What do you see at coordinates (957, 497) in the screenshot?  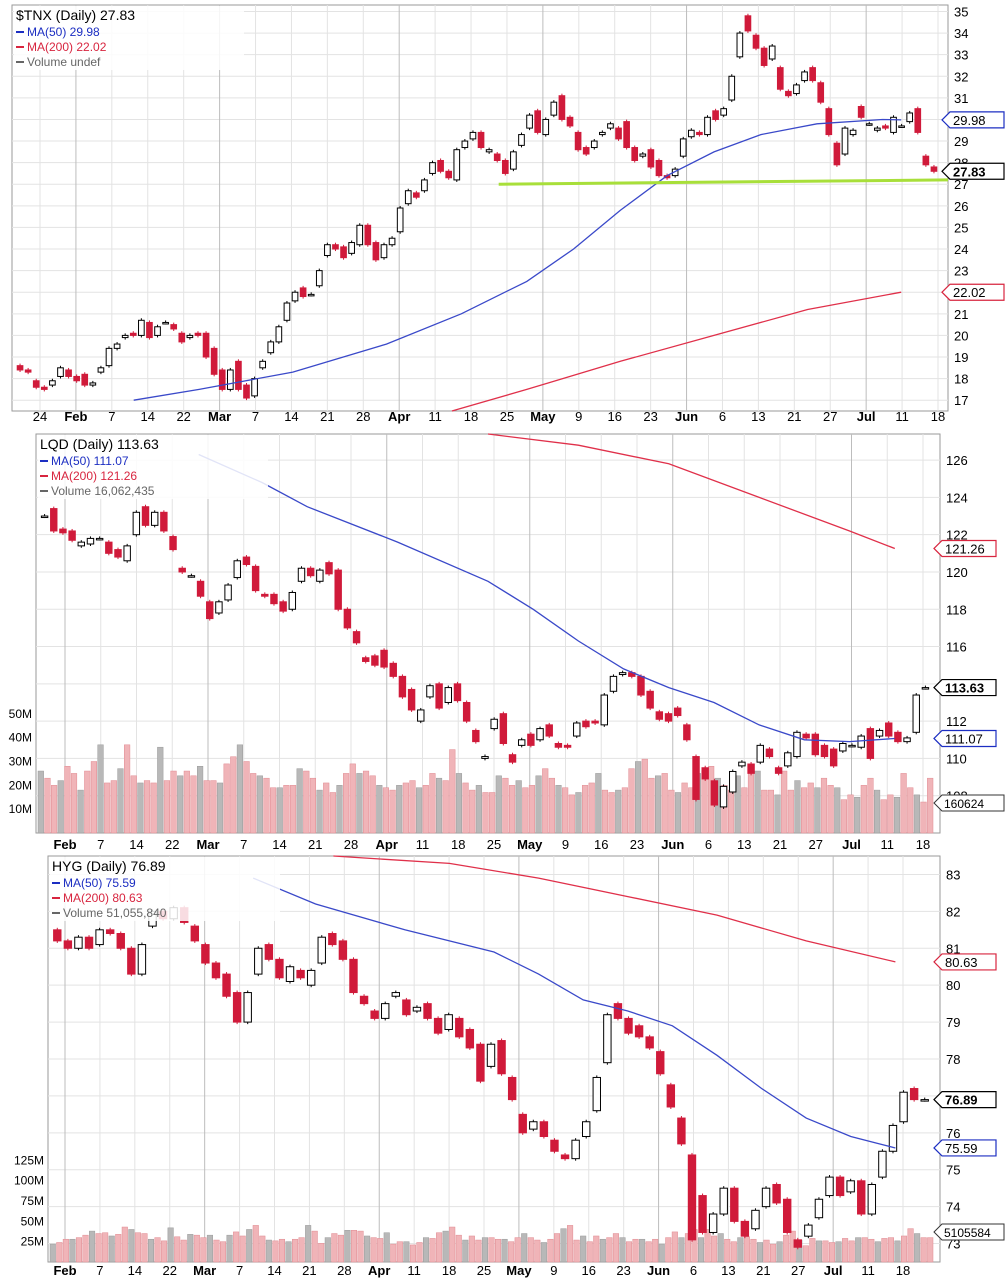 I see `y-tick-label: 124` at bounding box center [957, 497].